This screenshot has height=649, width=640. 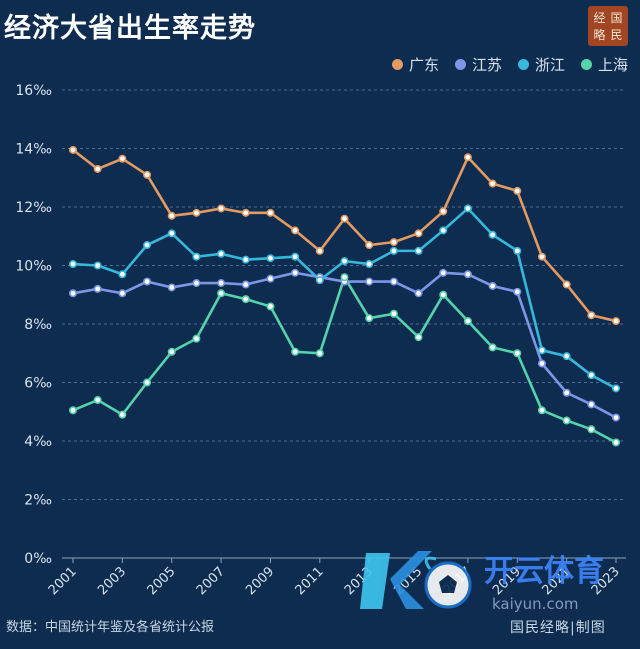 I want to click on y-tick-label: 14‰, so click(x=33, y=150).